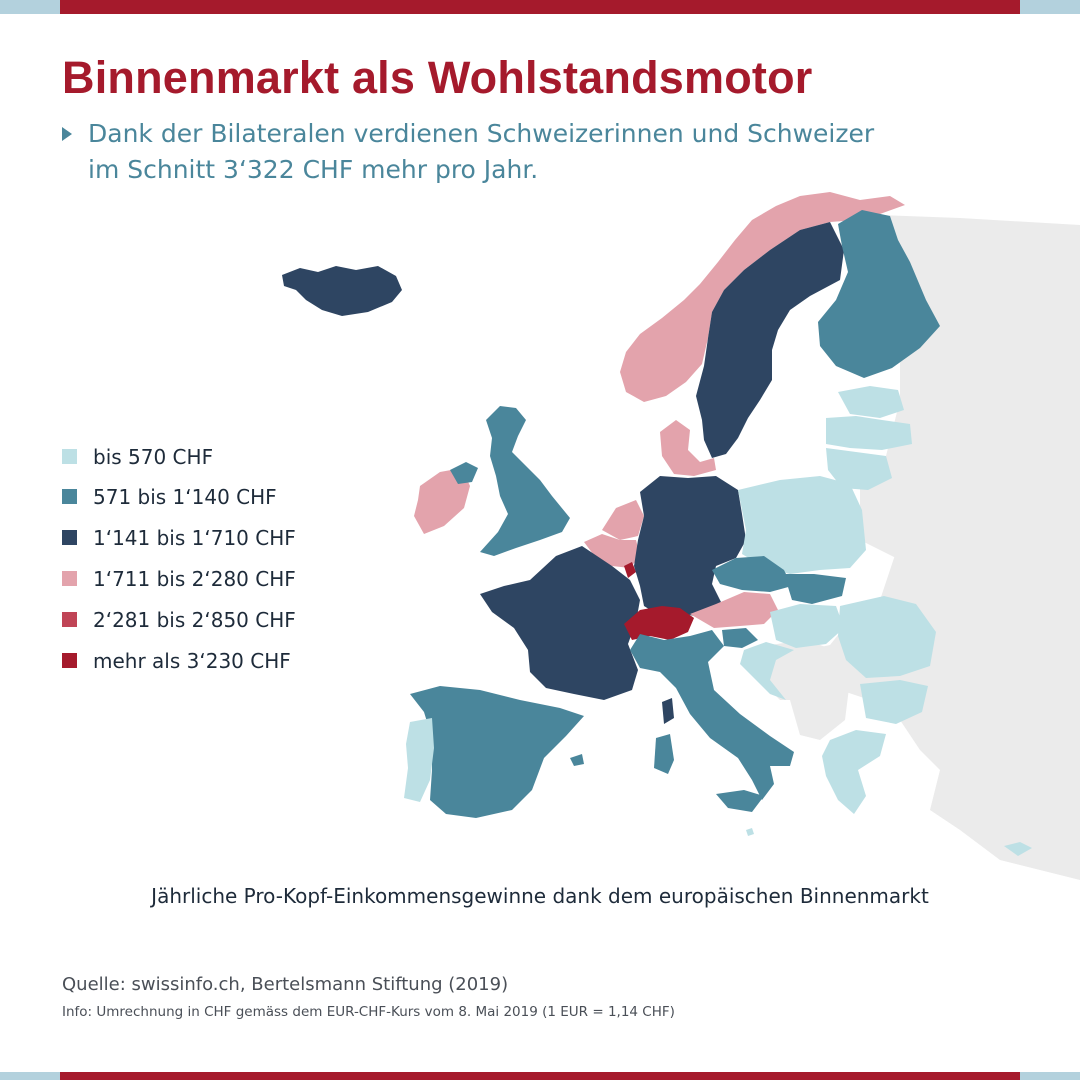  I want to click on country-italy, so click(712, 715).